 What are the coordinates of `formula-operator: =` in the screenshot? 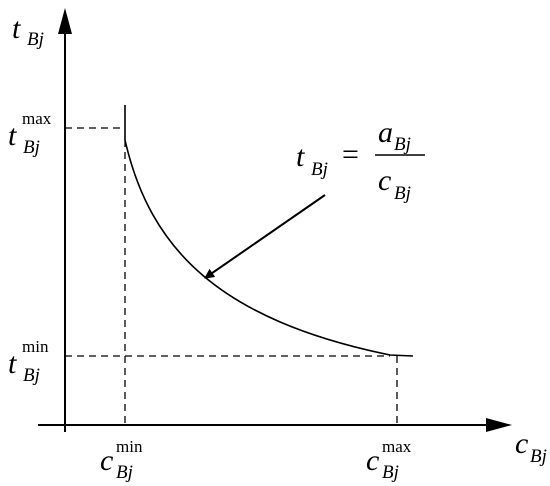 It's located at (350, 154).